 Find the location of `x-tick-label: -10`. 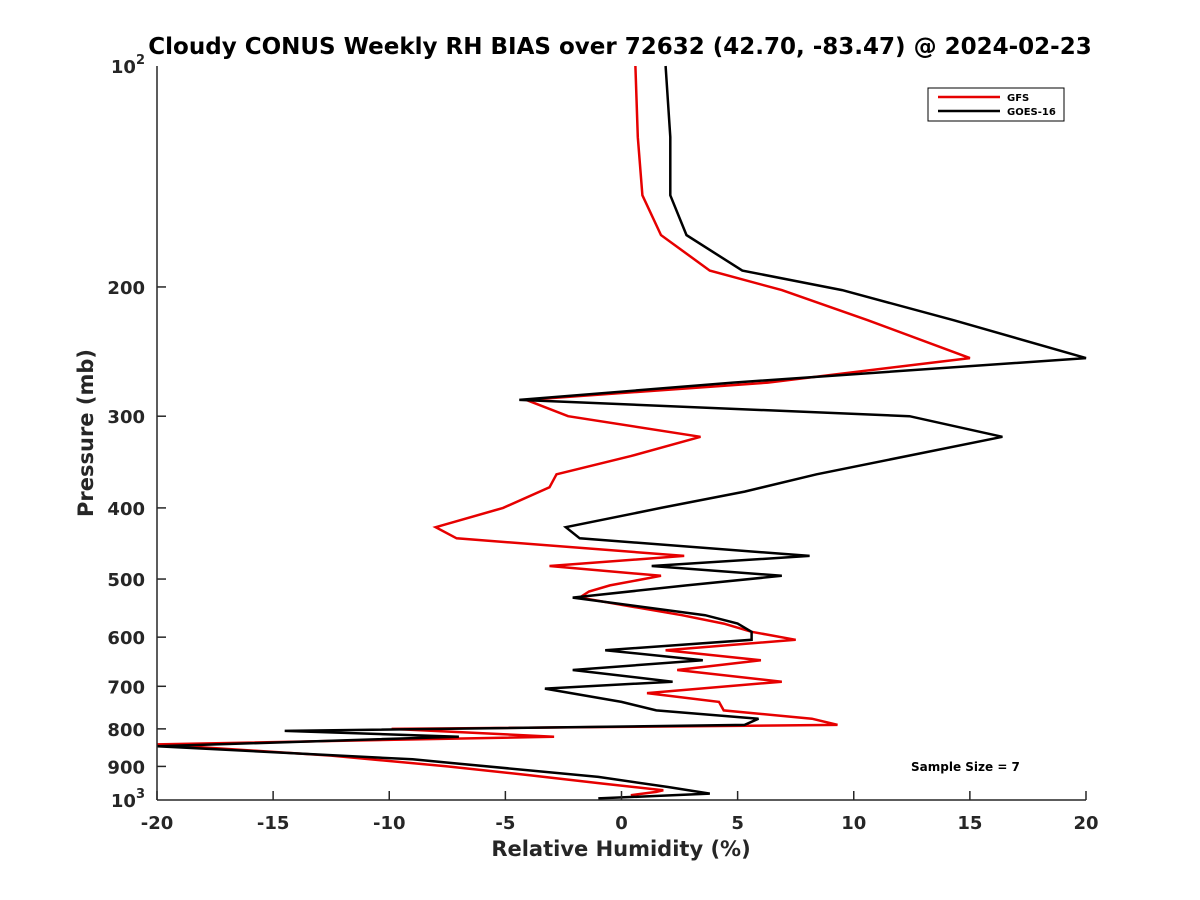

x-tick-label: -10 is located at coordinates (389, 823).